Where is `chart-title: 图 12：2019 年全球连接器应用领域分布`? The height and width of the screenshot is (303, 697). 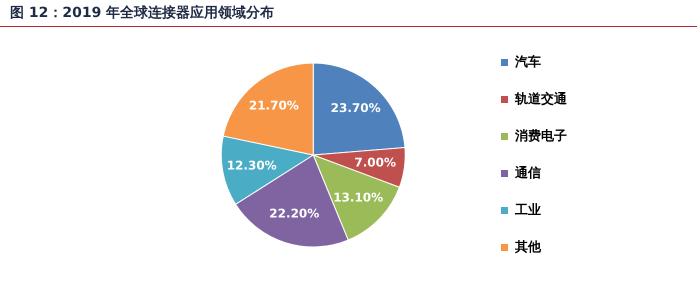 chart-title: 图 12：2019 年全球连接器应用领域分布 is located at coordinates (142, 13).